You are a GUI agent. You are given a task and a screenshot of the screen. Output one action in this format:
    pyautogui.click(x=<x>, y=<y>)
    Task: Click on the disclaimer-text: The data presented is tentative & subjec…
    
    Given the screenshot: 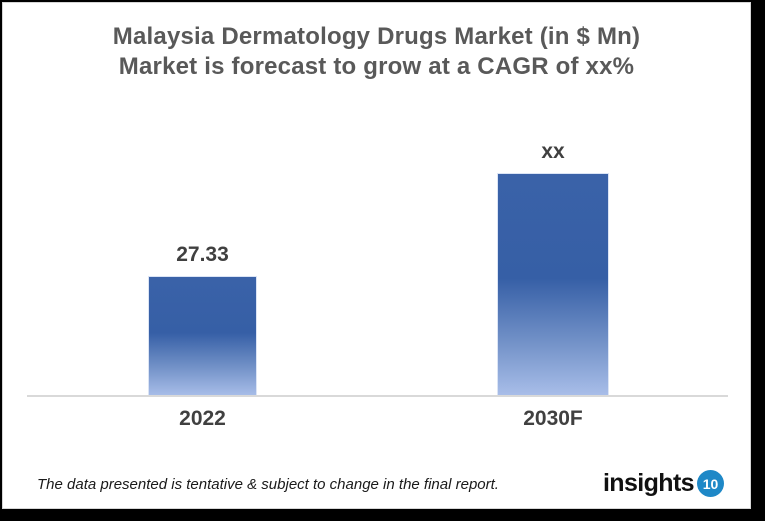 What is the action you would take?
    pyautogui.click(x=268, y=484)
    